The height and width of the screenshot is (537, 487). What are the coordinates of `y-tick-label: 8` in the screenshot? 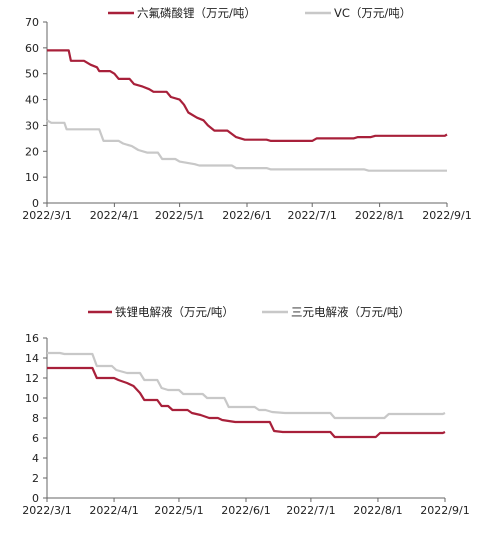 It's located at (35, 418).